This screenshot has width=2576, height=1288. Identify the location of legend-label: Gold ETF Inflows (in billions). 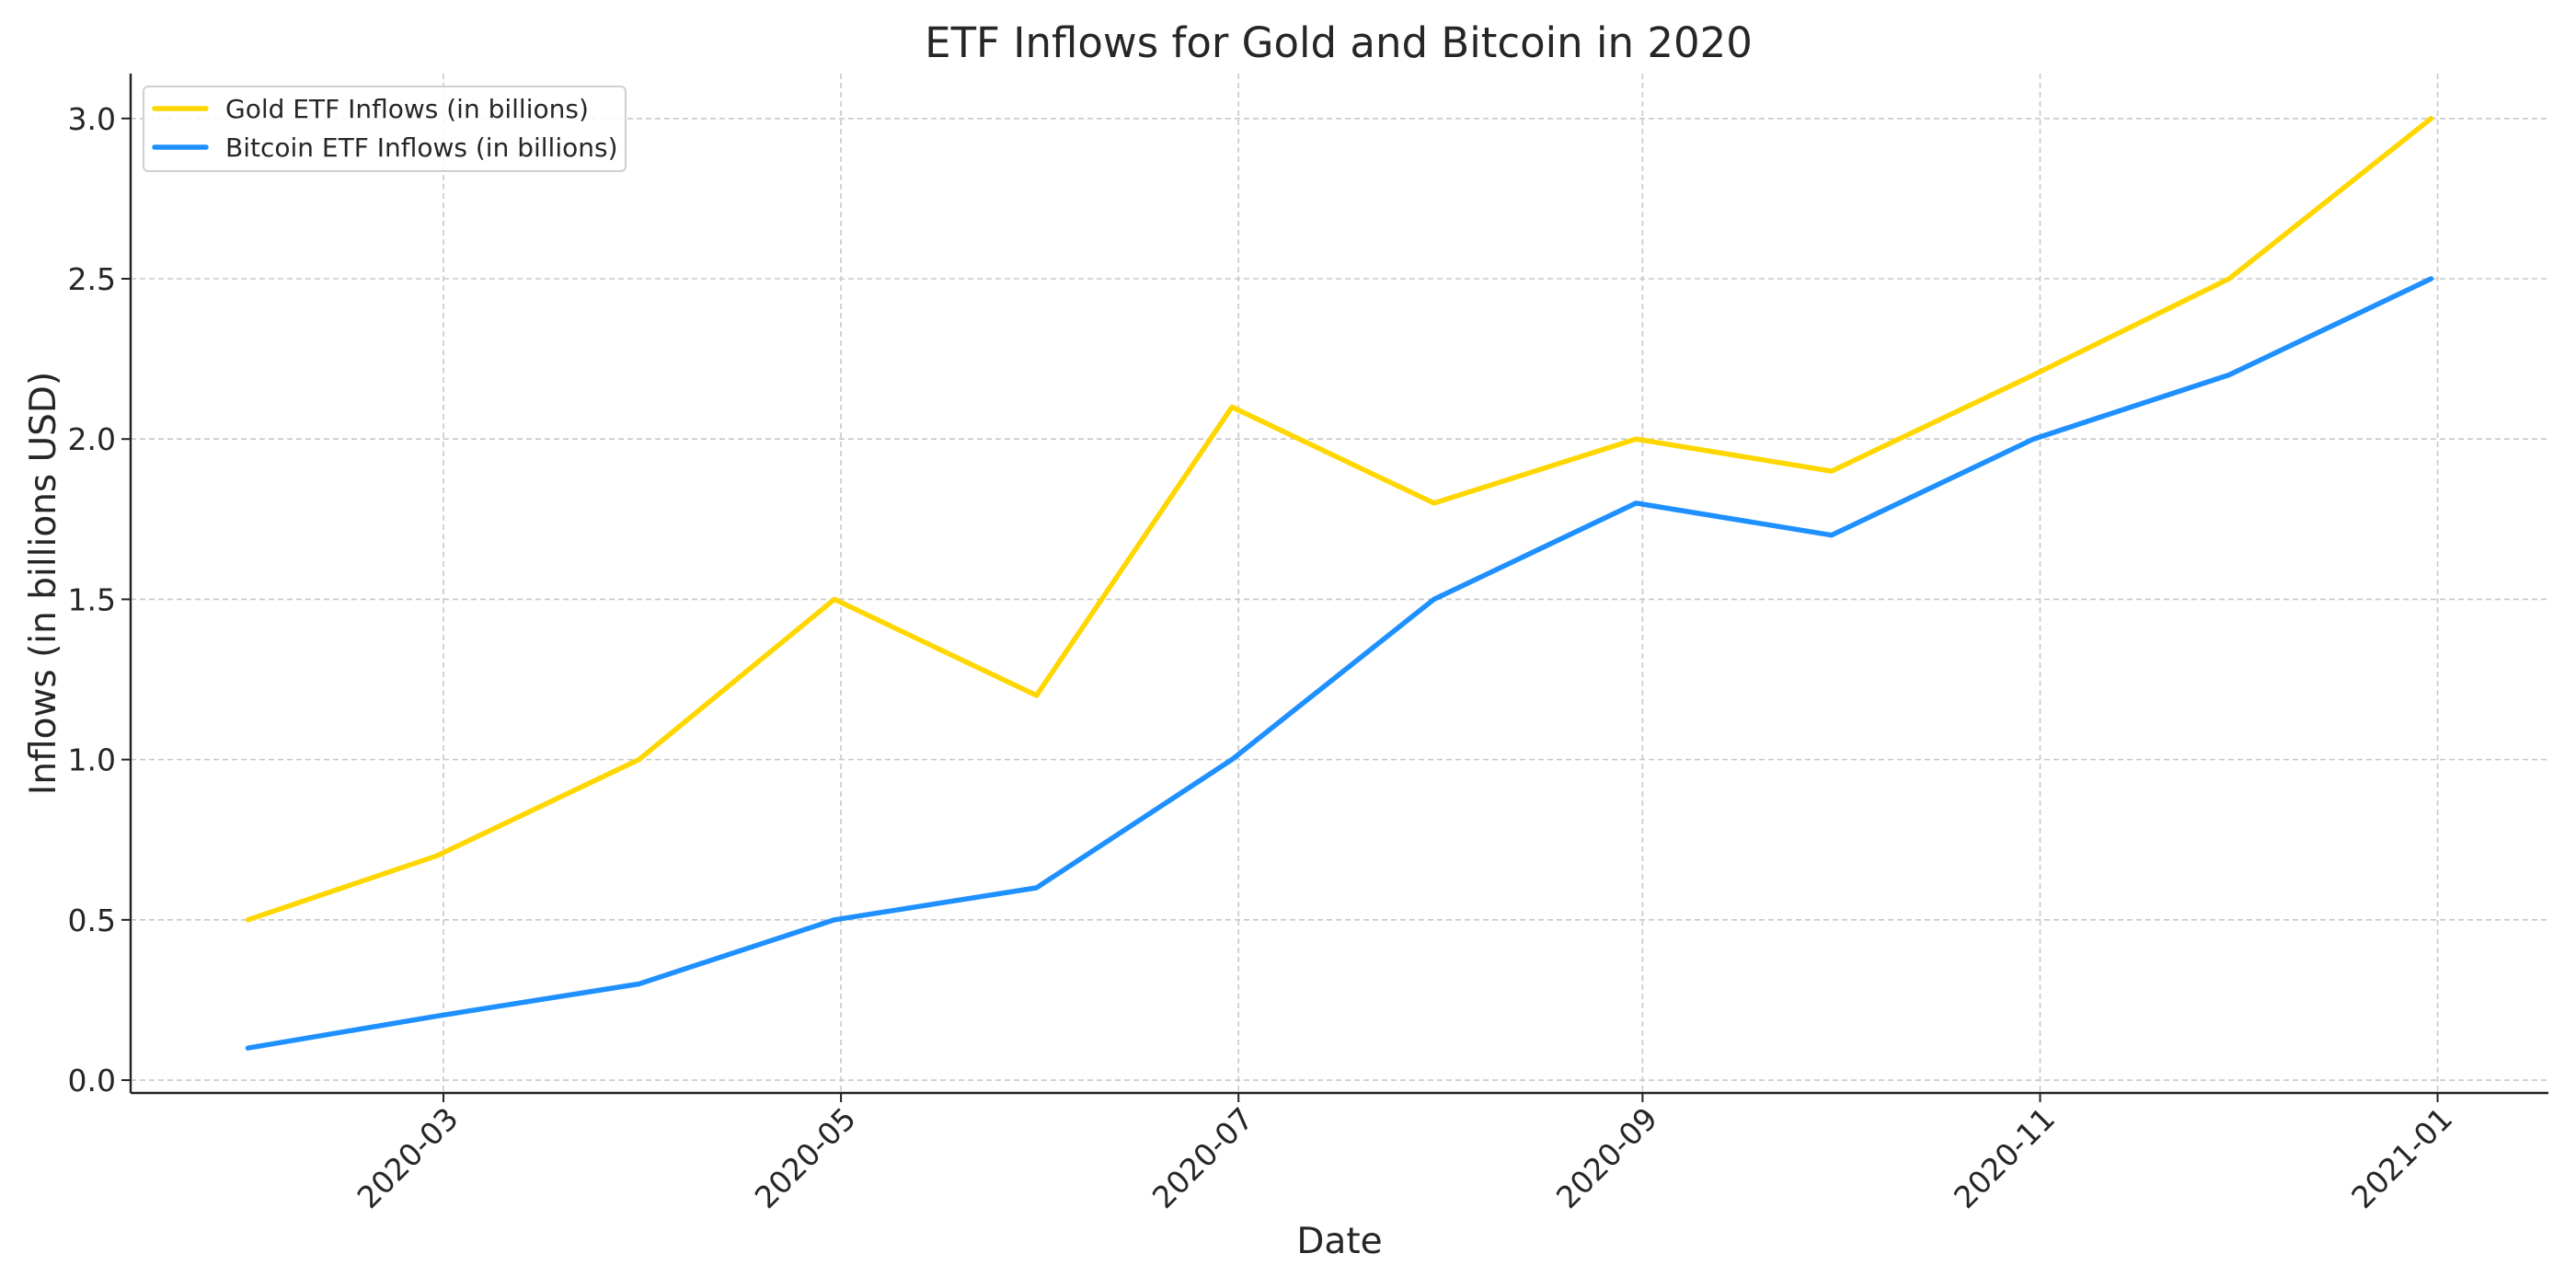
(407, 109).